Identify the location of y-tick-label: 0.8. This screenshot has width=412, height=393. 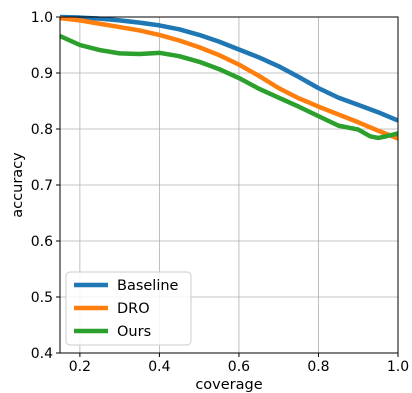
(42, 130).